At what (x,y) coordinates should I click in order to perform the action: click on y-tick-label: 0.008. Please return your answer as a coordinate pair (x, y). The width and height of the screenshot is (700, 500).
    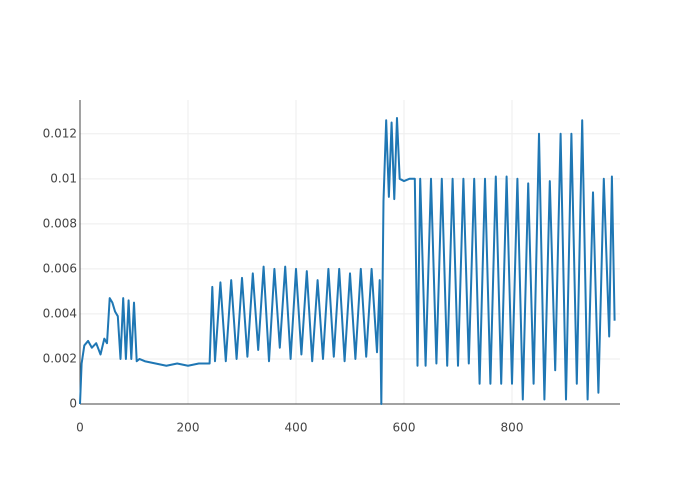
    Looking at the image, I should click on (60, 223).